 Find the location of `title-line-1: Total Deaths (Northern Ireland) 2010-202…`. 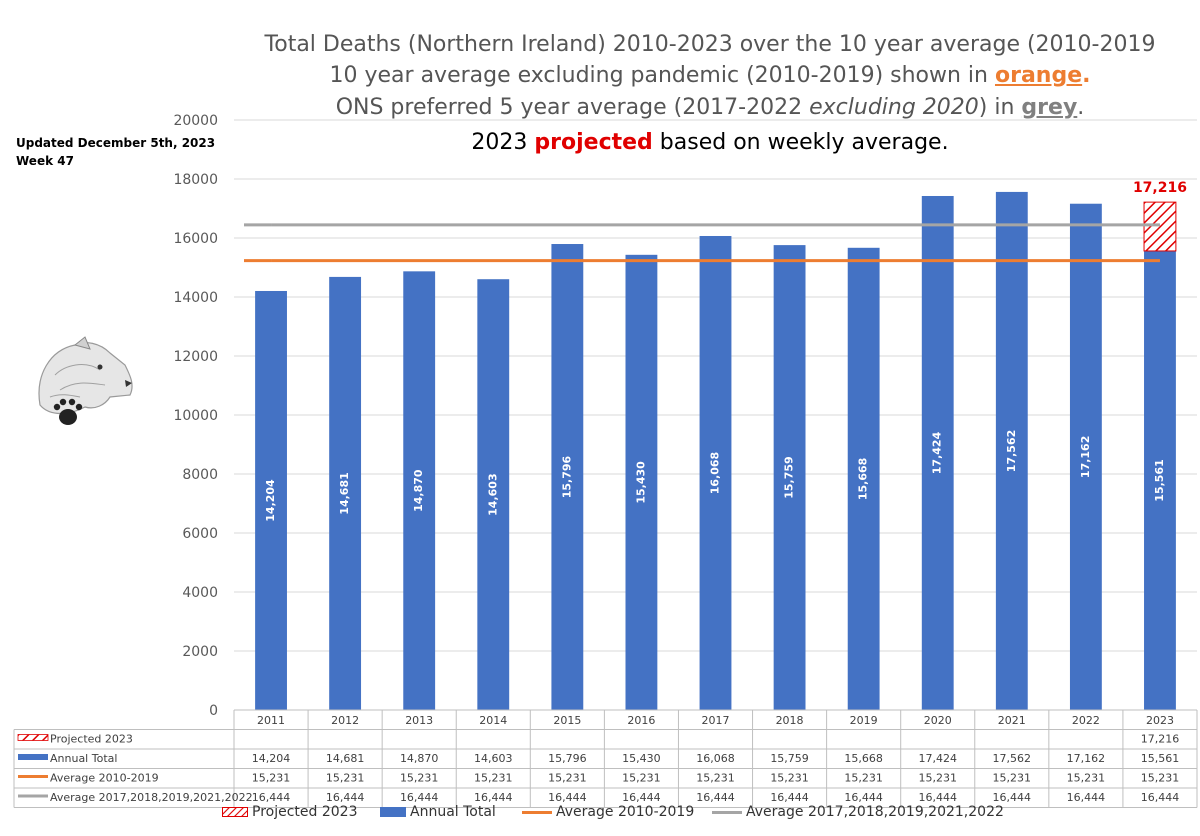

title-line-1: Total Deaths (Northern Ireland) 2010-202… is located at coordinates (710, 44).